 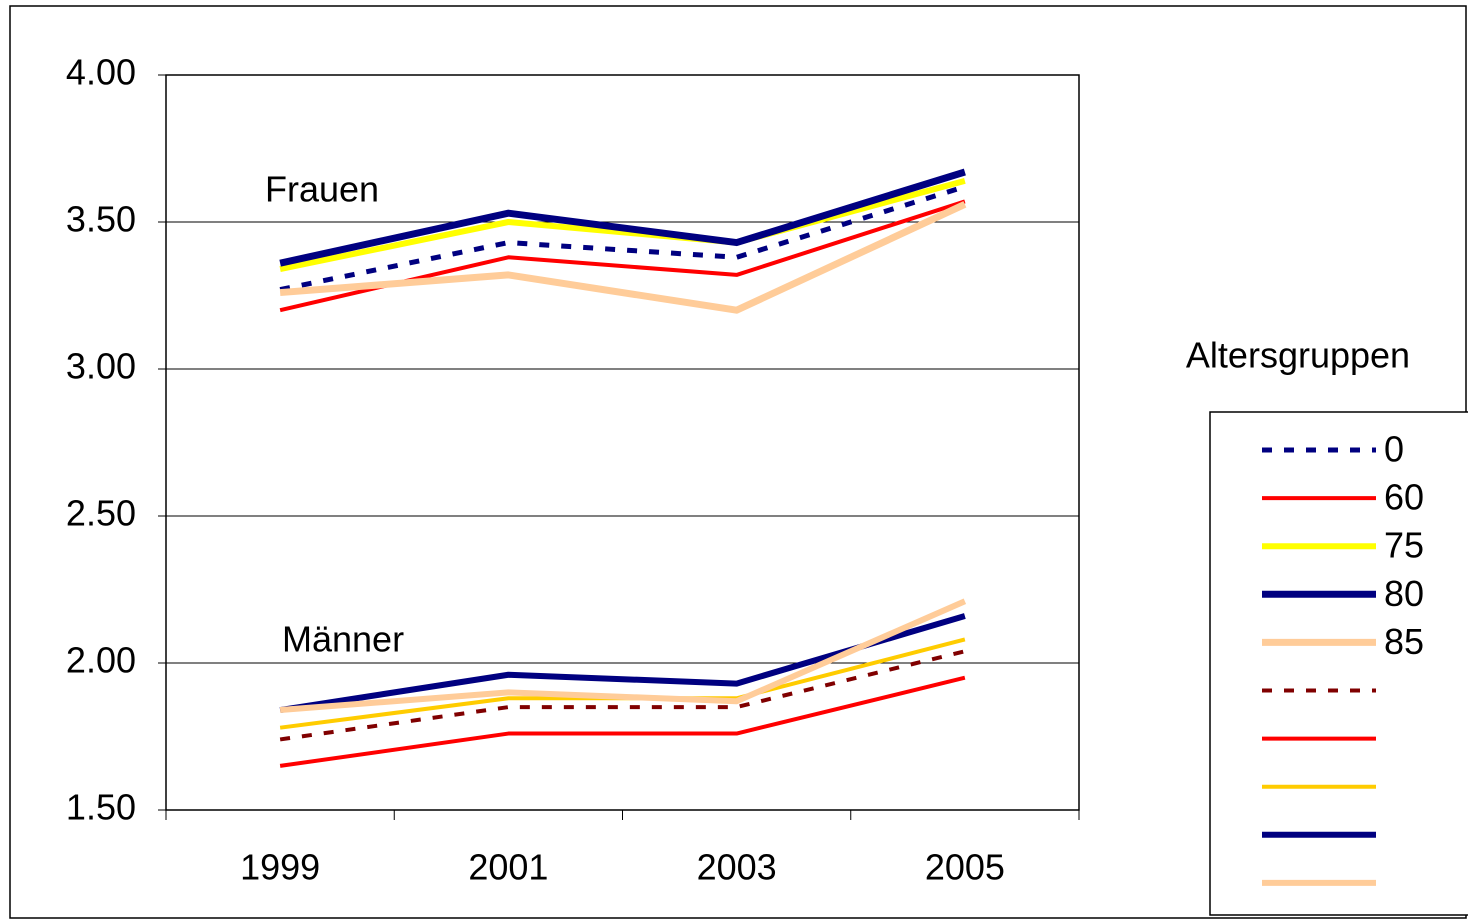 What do you see at coordinates (280, 867) in the screenshot?
I see `x-tick-label: 1999` at bounding box center [280, 867].